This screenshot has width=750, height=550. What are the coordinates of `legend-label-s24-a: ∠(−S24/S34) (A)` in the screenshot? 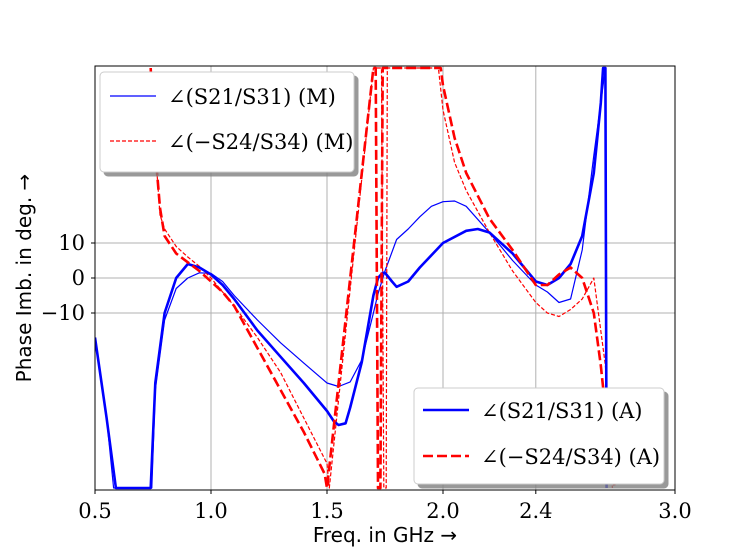 It's located at (570, 457).